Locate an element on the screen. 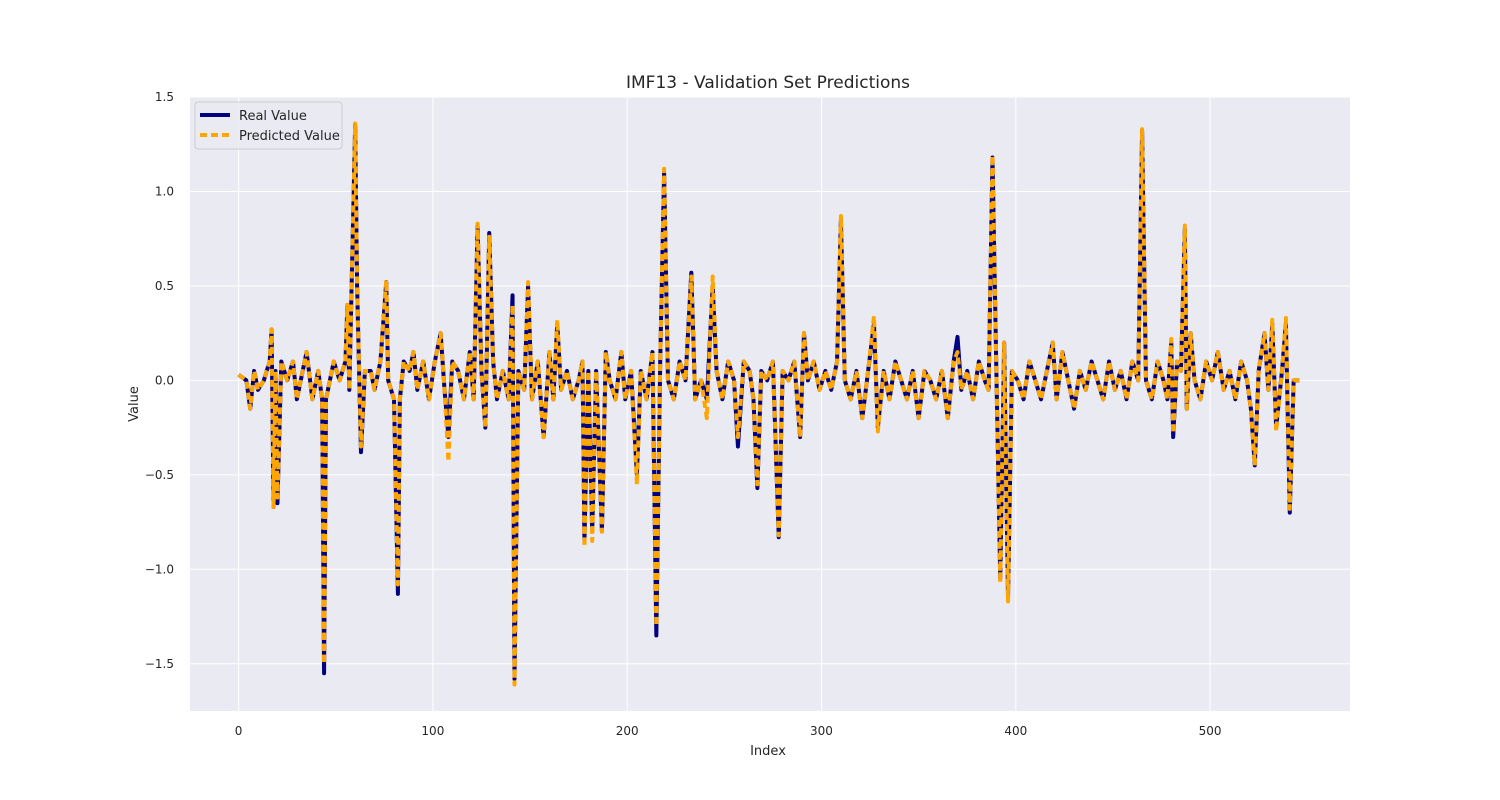  legend-label-real-value: Real Value is located at coordinates (273, 116).